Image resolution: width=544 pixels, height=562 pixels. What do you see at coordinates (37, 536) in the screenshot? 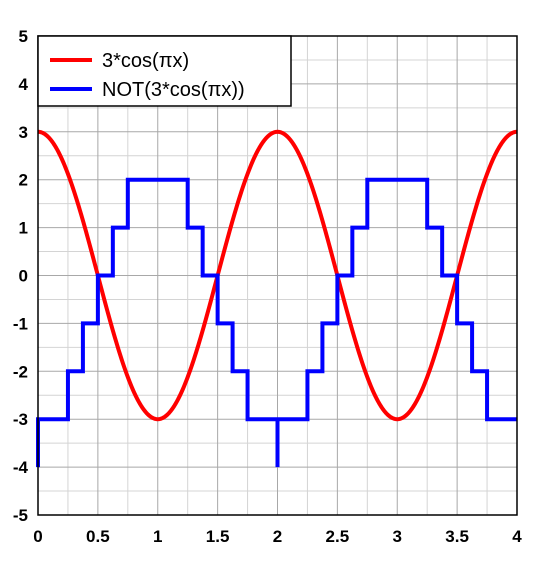
I see `x-tick-label: 0` at bounding box center [37, 536].